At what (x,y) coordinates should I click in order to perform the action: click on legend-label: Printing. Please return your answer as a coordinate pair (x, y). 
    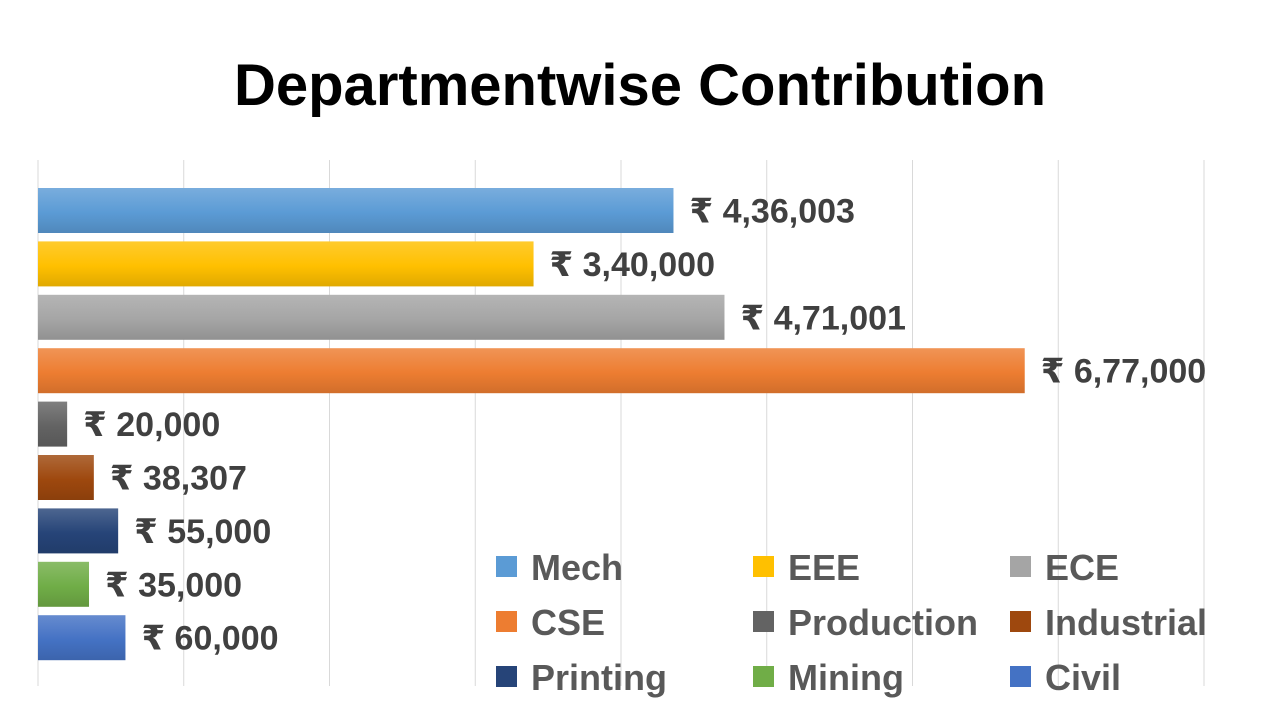
    Looking at the image, I should click on (599, 677).